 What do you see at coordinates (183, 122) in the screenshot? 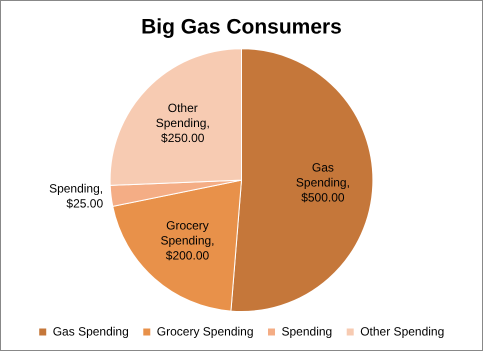
I see `data-label: Other Spending, $250.00` at bounding box center [183, 122].